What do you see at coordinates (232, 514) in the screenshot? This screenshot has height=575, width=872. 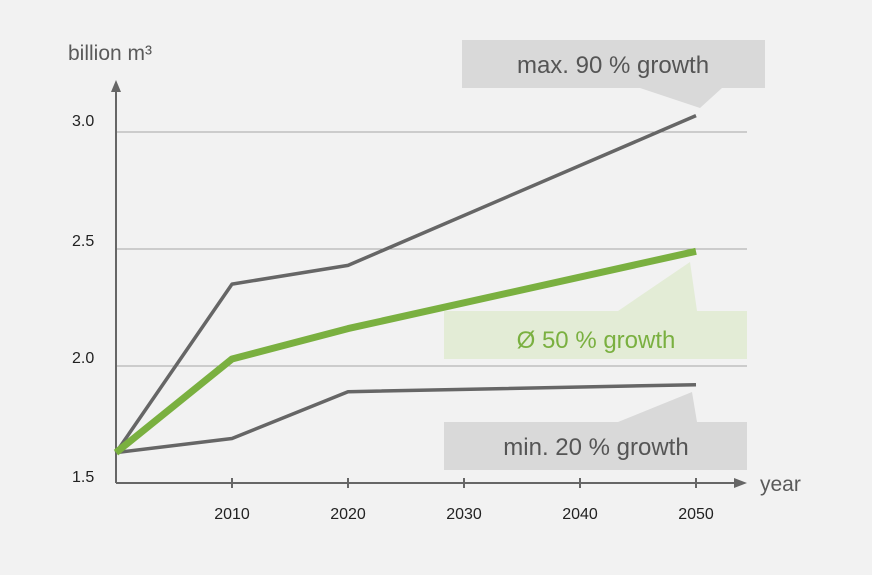 I see `x-tick-label-2010: 2010` at bounding box center [232, 514].